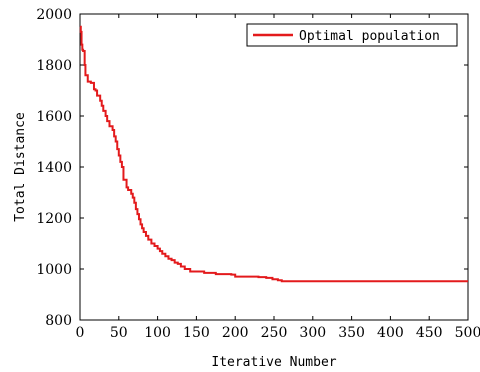  What do you see at coordinates (351, 333) in the screenshot?
I see `x-tick-label: 350` at bounding box center [351, 333].